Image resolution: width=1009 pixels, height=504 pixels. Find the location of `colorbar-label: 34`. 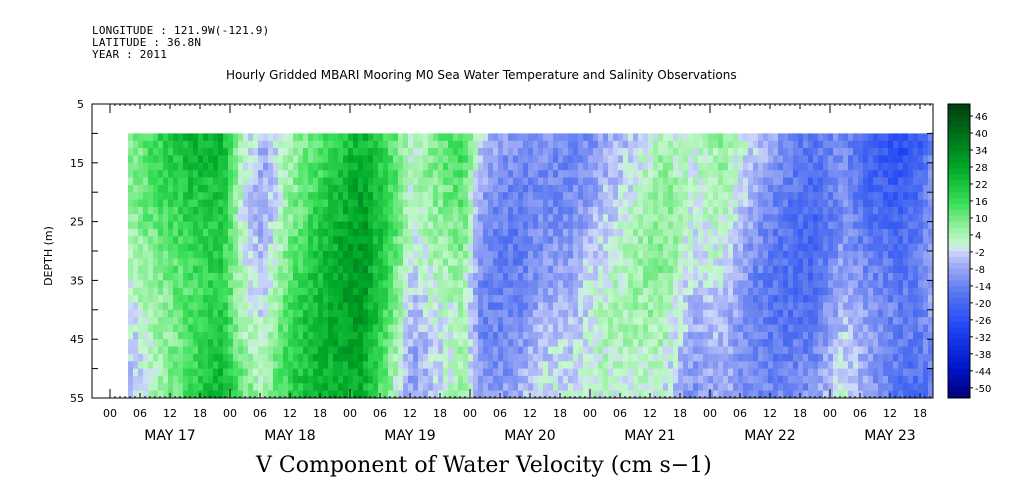

colorbar-label: 34 is located at coordinates (981, 151).